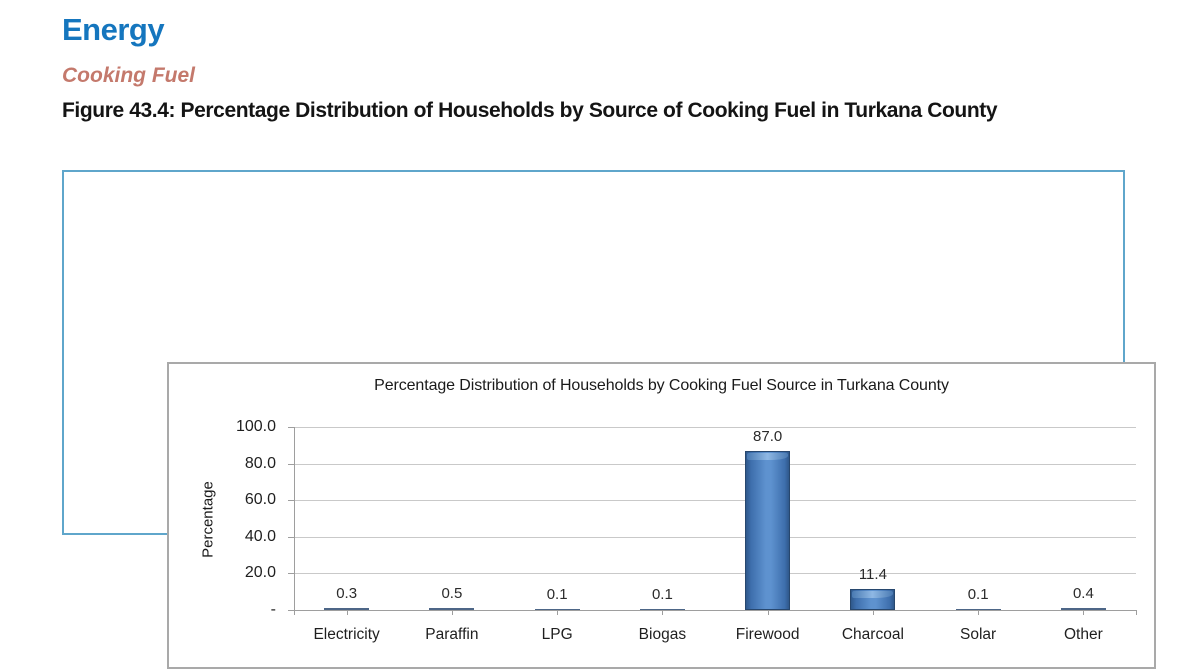 The height and width of the screenshot is (669, 1200). Describe the element at coordinates (113, 29) in the screenshot. I see `page-title: Energy` at that location.